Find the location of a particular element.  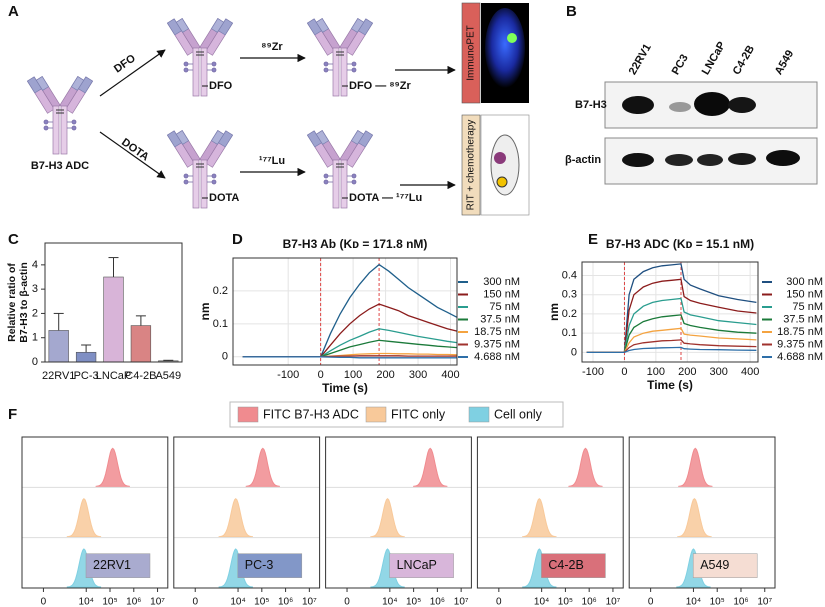

sample-label: A549 is located at coordinates (714, 565).